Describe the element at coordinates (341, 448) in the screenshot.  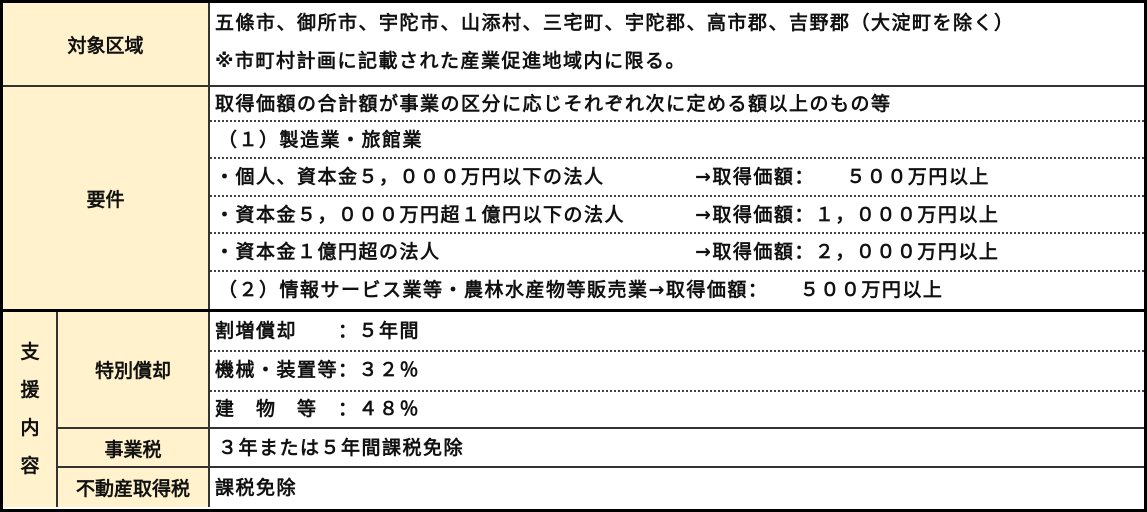
I see `business-tax-value: ３年または５年間課税免除` at that location.